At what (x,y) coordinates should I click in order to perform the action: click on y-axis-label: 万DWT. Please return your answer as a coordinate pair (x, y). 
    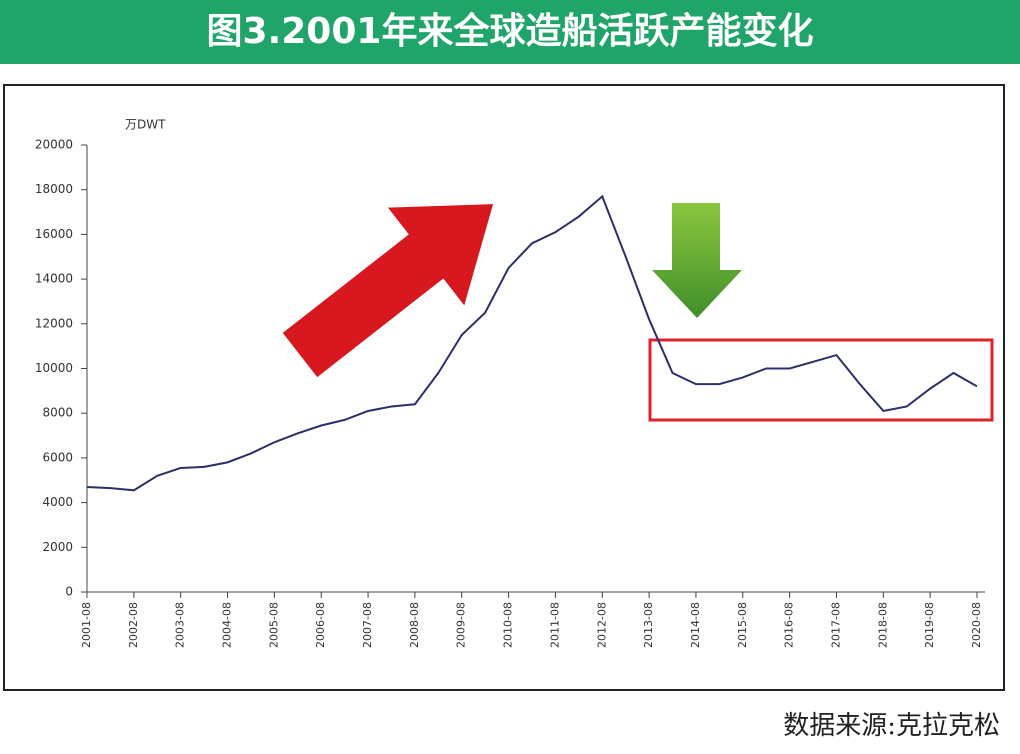
    Looking at the image, I should click on (145, 125).